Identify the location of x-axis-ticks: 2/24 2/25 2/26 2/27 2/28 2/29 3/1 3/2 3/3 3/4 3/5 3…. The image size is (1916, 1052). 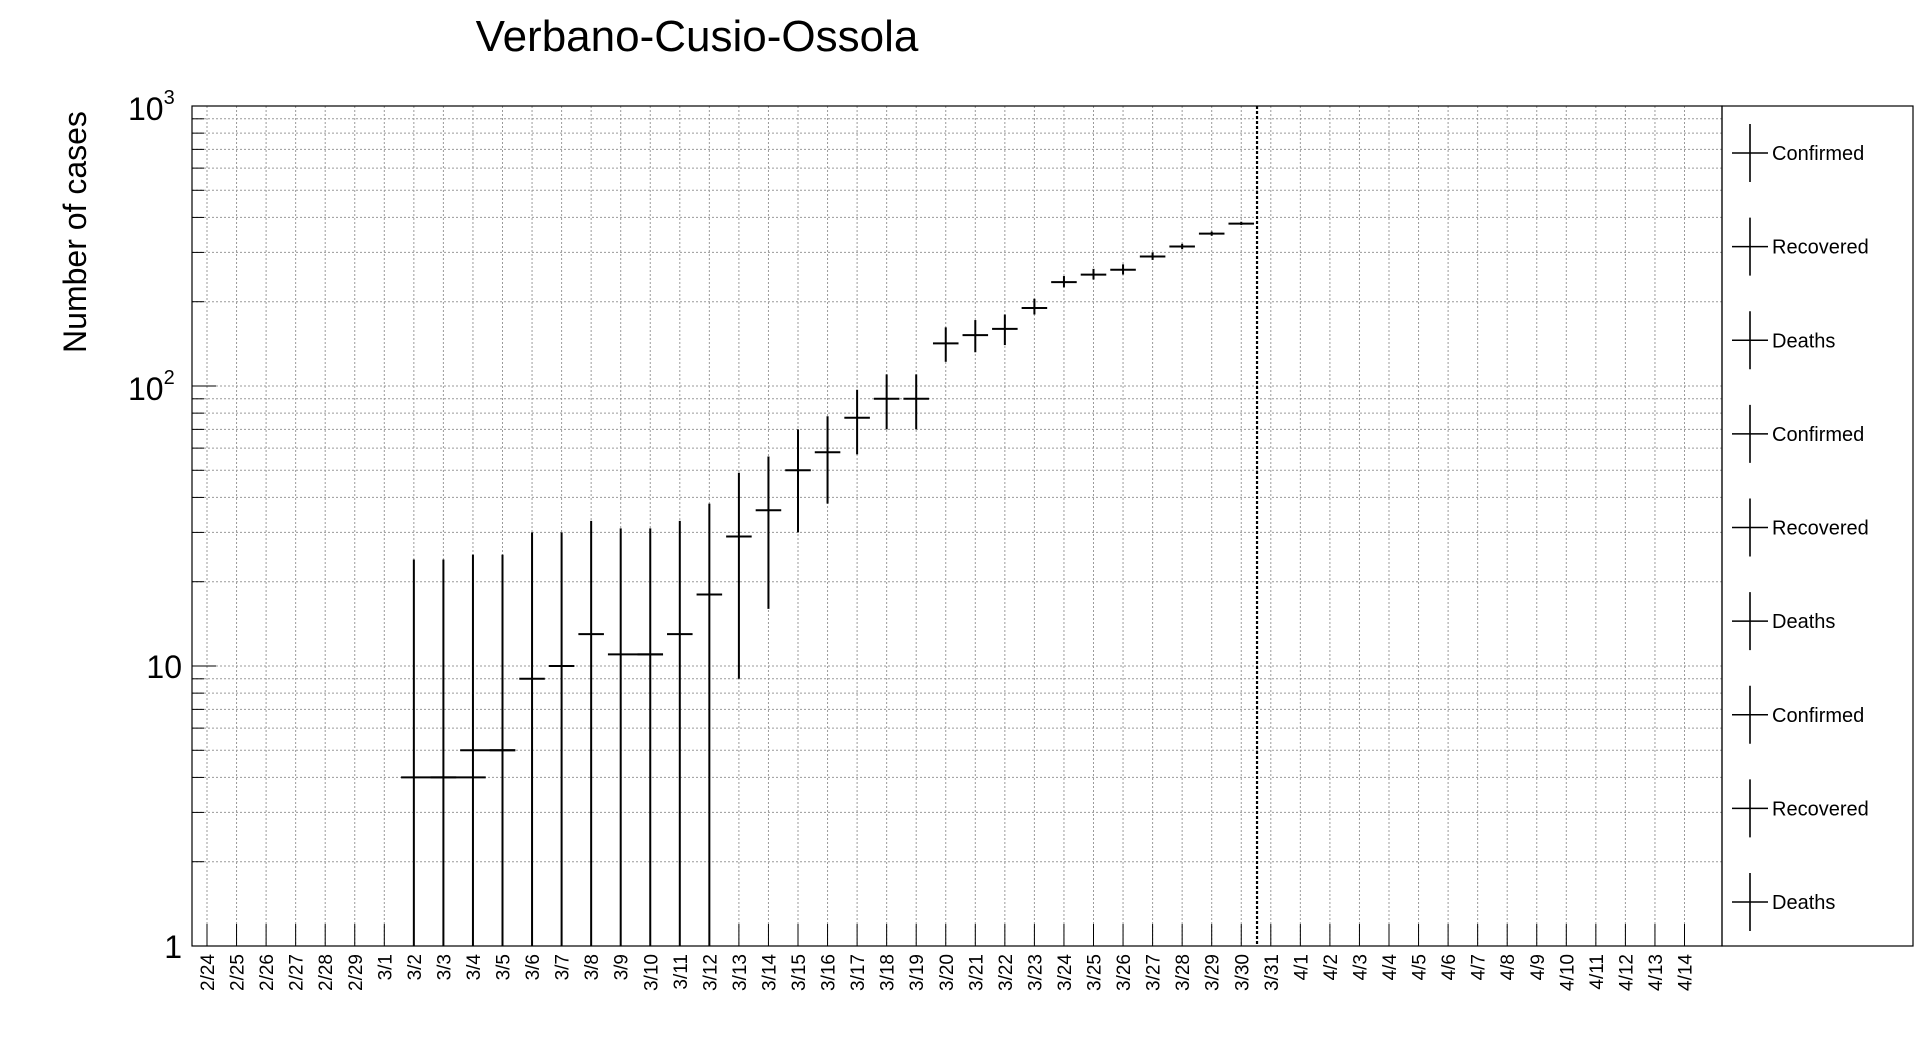
(947, 957).